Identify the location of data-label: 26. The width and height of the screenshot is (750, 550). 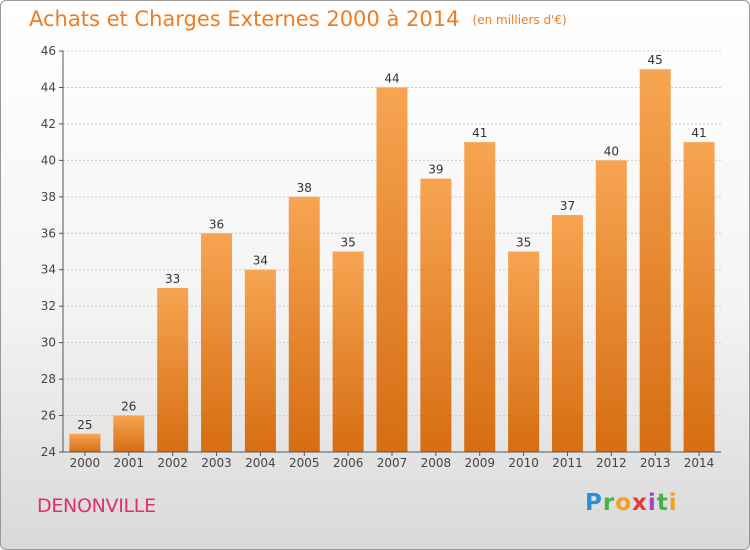
(128, 407).